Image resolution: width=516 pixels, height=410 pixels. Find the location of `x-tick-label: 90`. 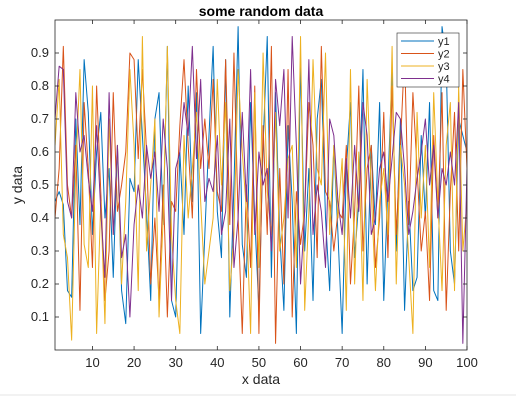

x-tick-label: 90 is located at coordinates (425, 362).